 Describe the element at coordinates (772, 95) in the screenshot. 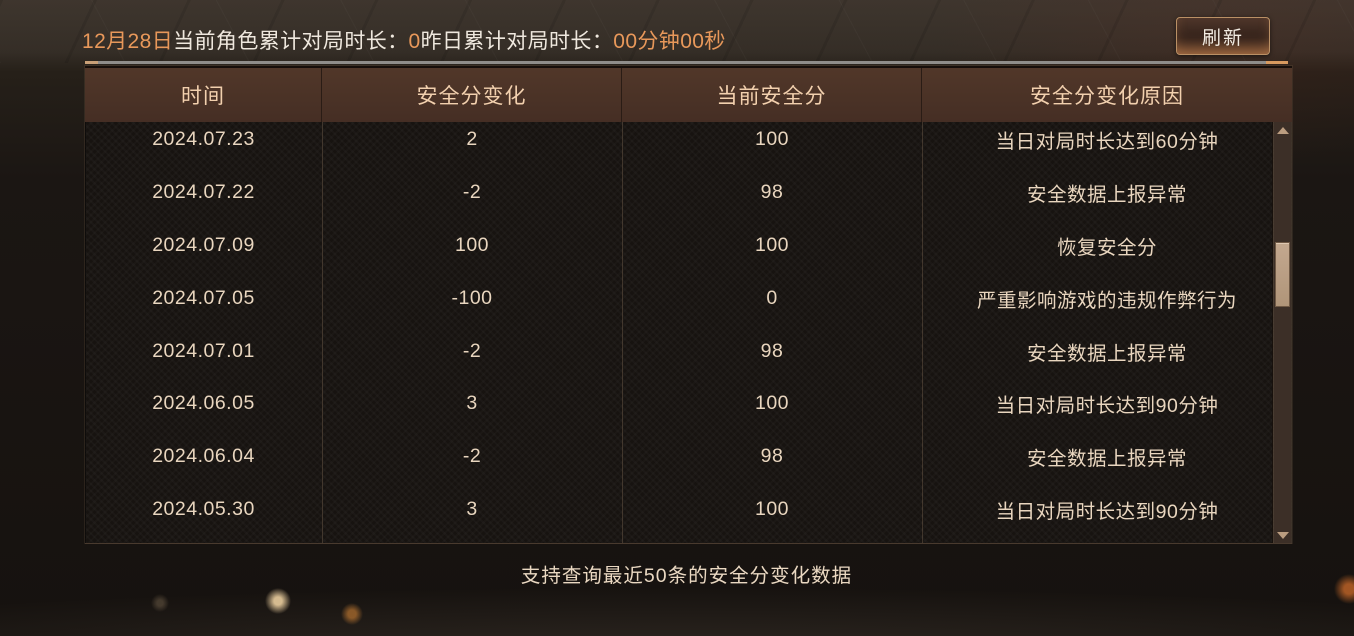

I see `column-header-score: 当前安全分` at that location.